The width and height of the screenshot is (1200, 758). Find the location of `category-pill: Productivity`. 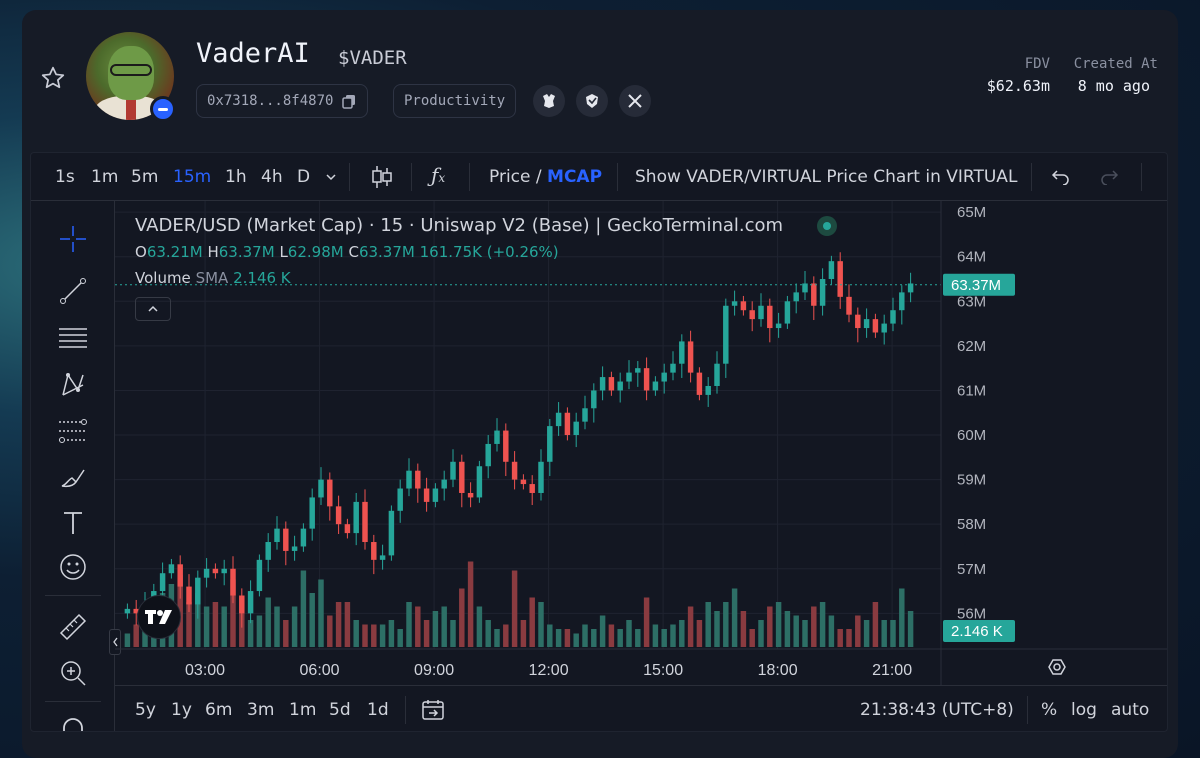

category-pill: Productivity is located at coordinates (455, 101).